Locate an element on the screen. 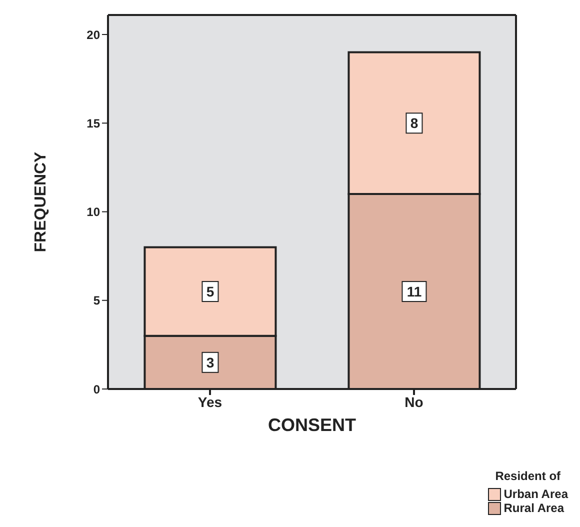  y-tick-label: 5 is located at coordinates (96, 301).